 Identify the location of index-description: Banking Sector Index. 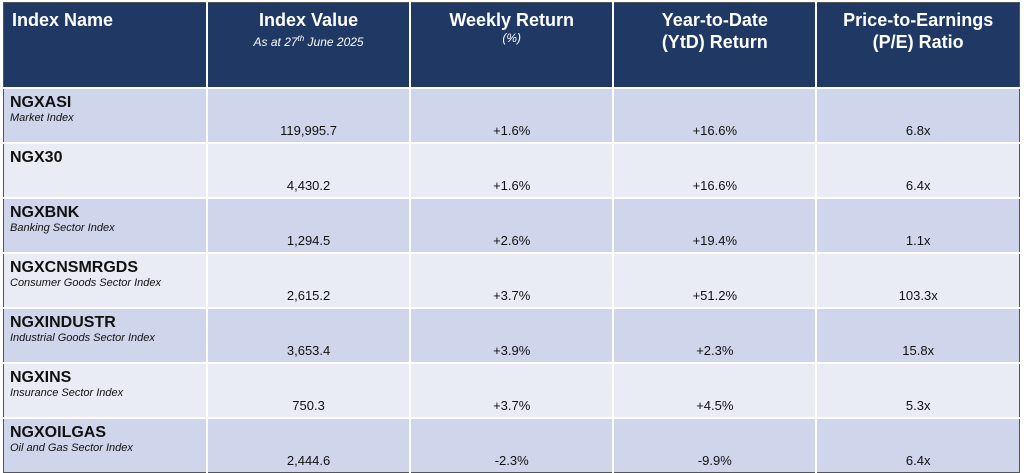
(62, 228).